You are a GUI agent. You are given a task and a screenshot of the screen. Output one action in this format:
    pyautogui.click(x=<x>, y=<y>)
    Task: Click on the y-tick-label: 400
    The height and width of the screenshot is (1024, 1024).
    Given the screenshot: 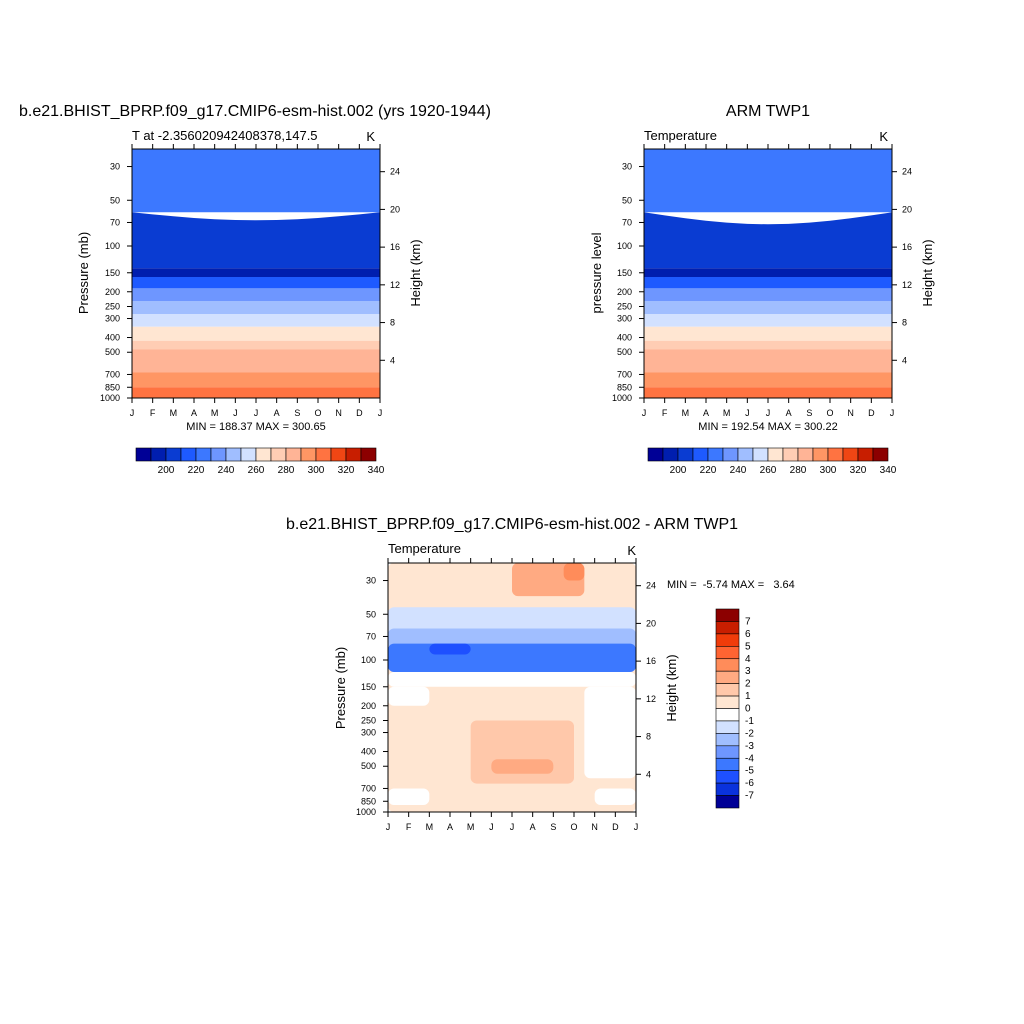 What is the action you would take?
    pyautogui.click(x=624, y=338)
    